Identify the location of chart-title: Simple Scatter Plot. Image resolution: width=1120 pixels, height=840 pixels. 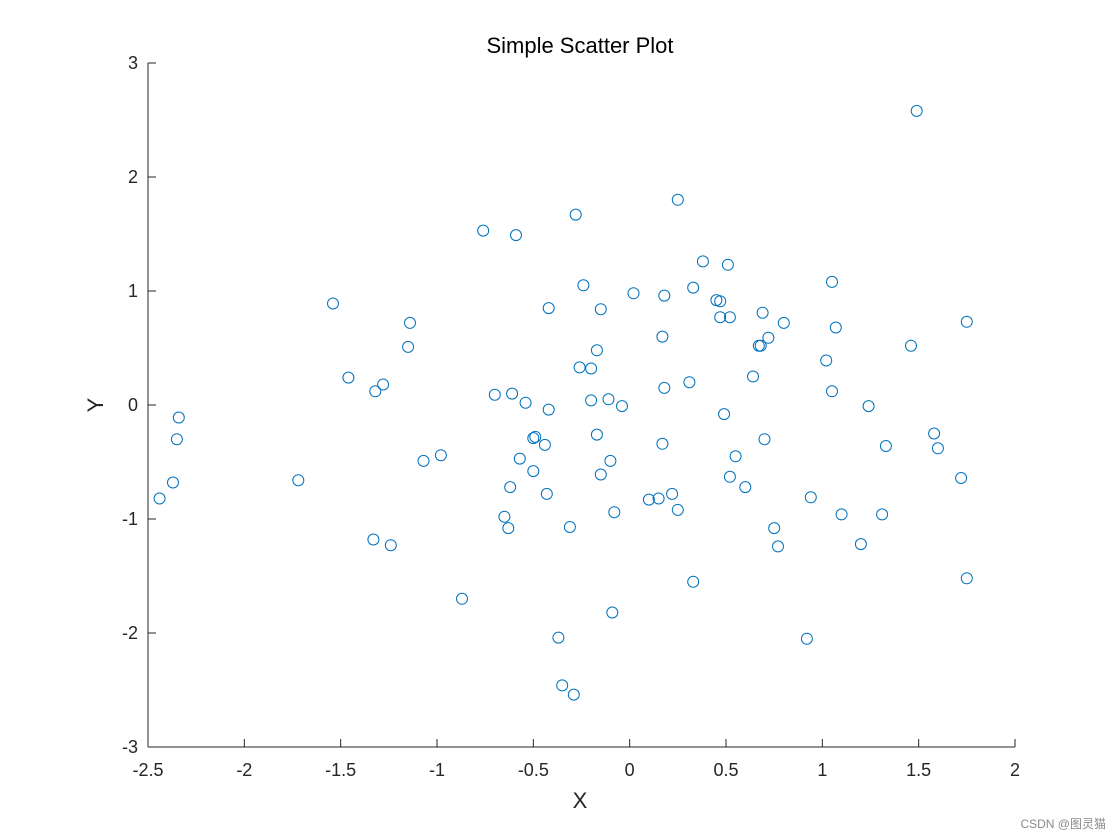
(579, 45).